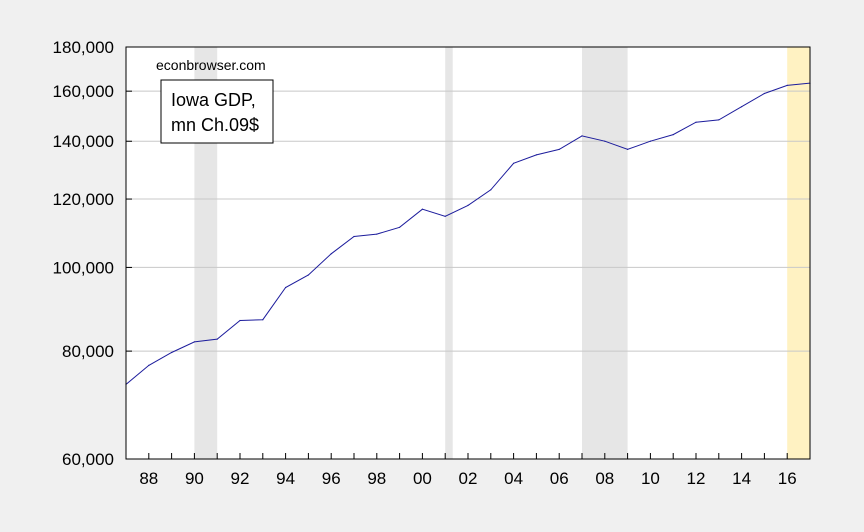 The width and height of the screenshot is (864, 532). What do you see at coordinates (604, 478) in the screenshot?
I see `x-tick-label: 08` at bounding box center [604, 478].